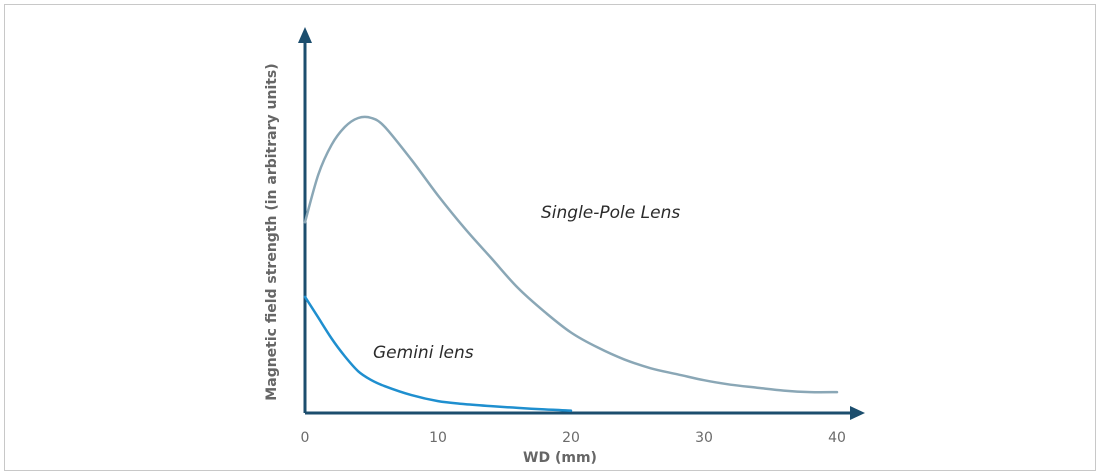 Image resolution: width=1100 pixels, height=475 pixels. Describe the element at coordinates (704, 438) in the screenshot. I see `x-tick-label: 30` at that location.